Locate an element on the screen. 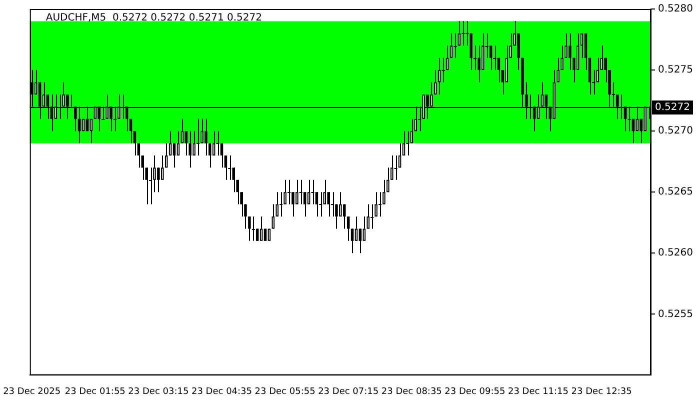  x-tick-label: 23 Dec 04:35 is located at coordinates (221, 391).